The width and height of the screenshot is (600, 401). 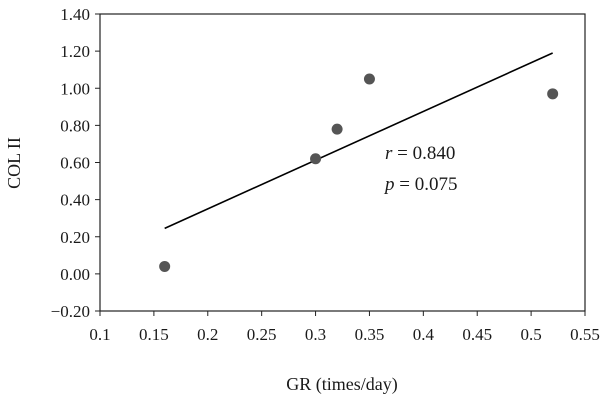 I want to click on y-tick-label: 0.60, so click(x=75, y=163).